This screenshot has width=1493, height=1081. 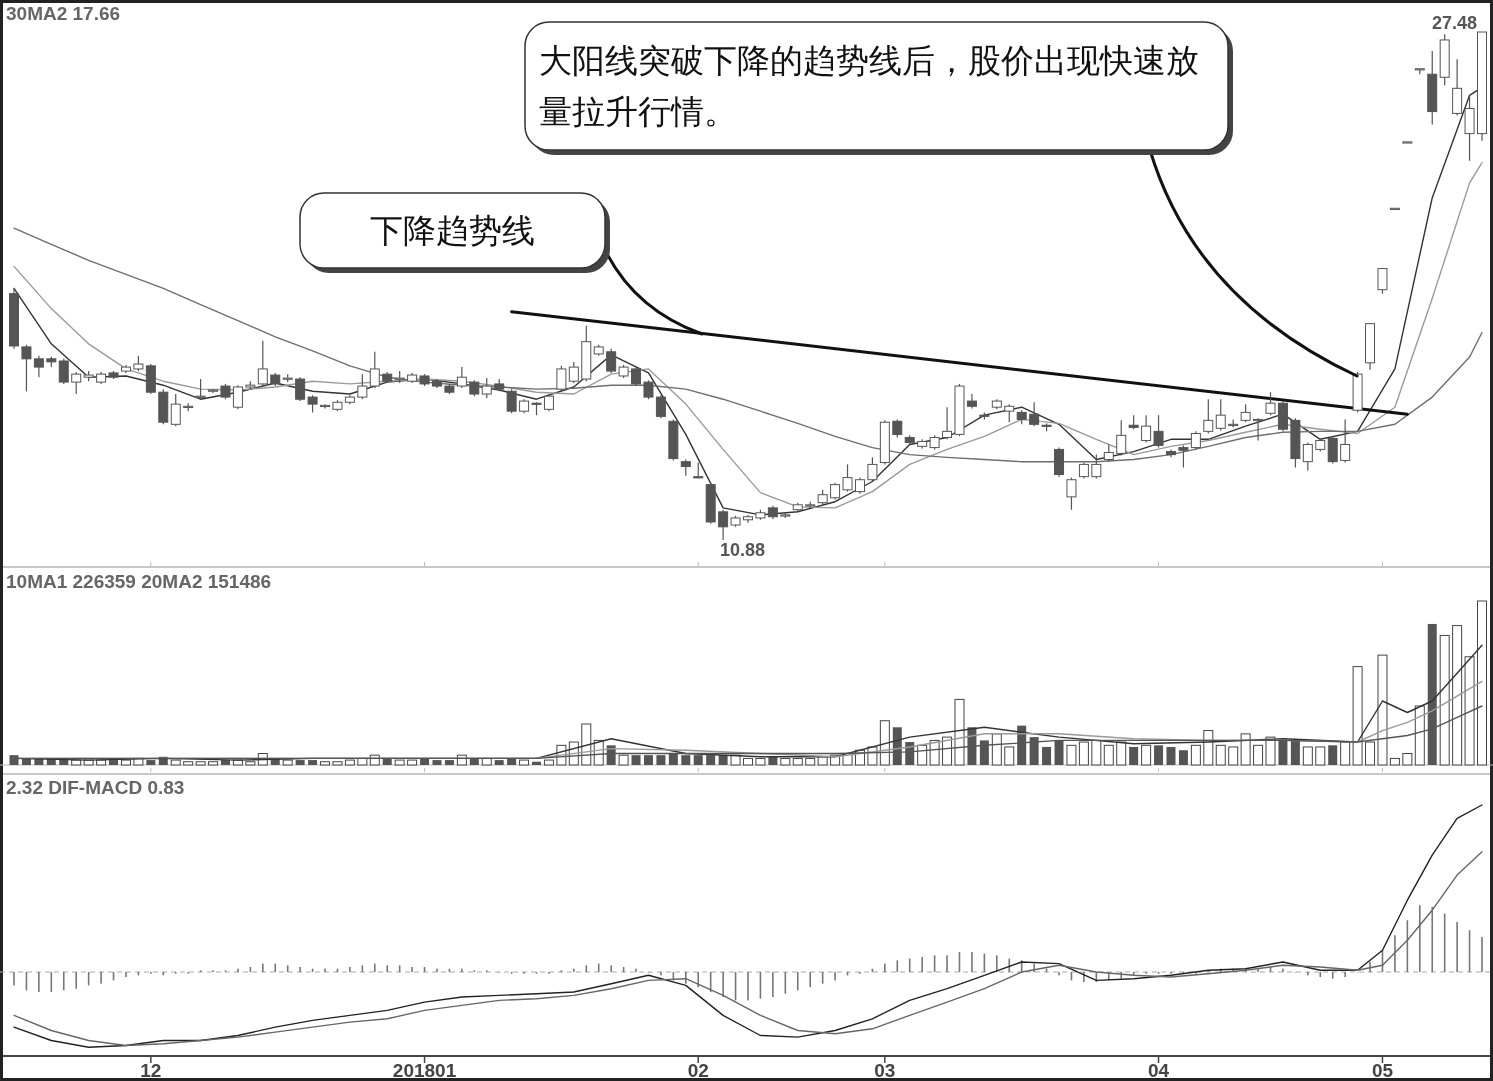 I want to click on x-tick-label: 04, so click(x=1158, y=1070).